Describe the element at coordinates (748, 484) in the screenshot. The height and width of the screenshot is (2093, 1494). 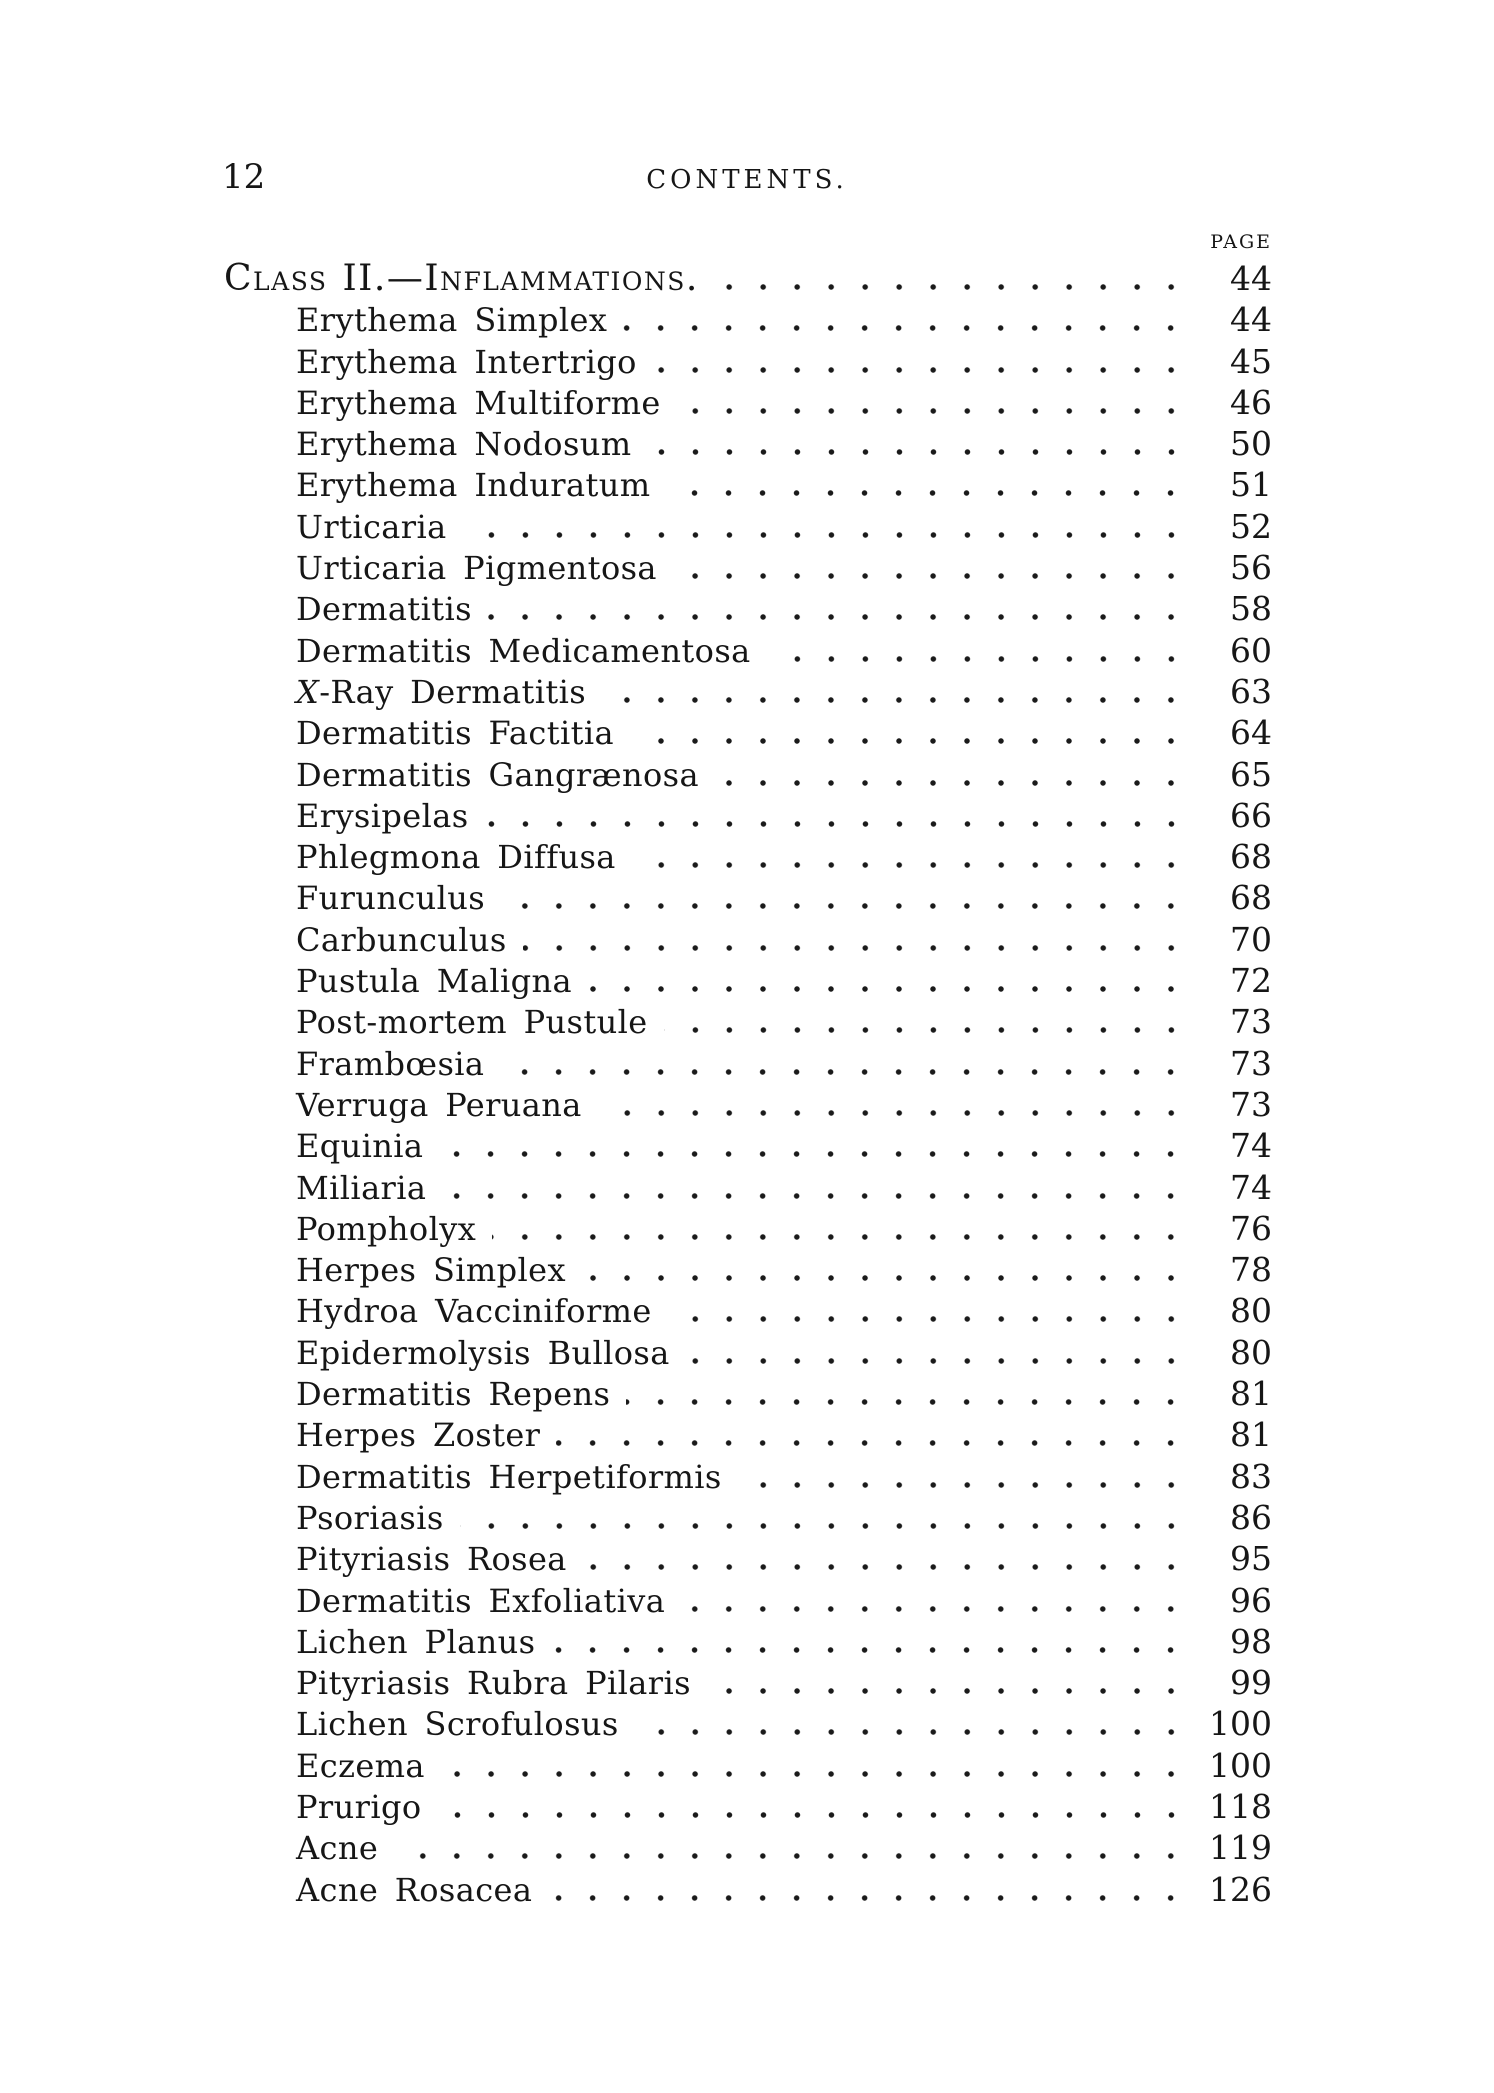
I see `toc-entry: Erythema Induratum 51` at that location.